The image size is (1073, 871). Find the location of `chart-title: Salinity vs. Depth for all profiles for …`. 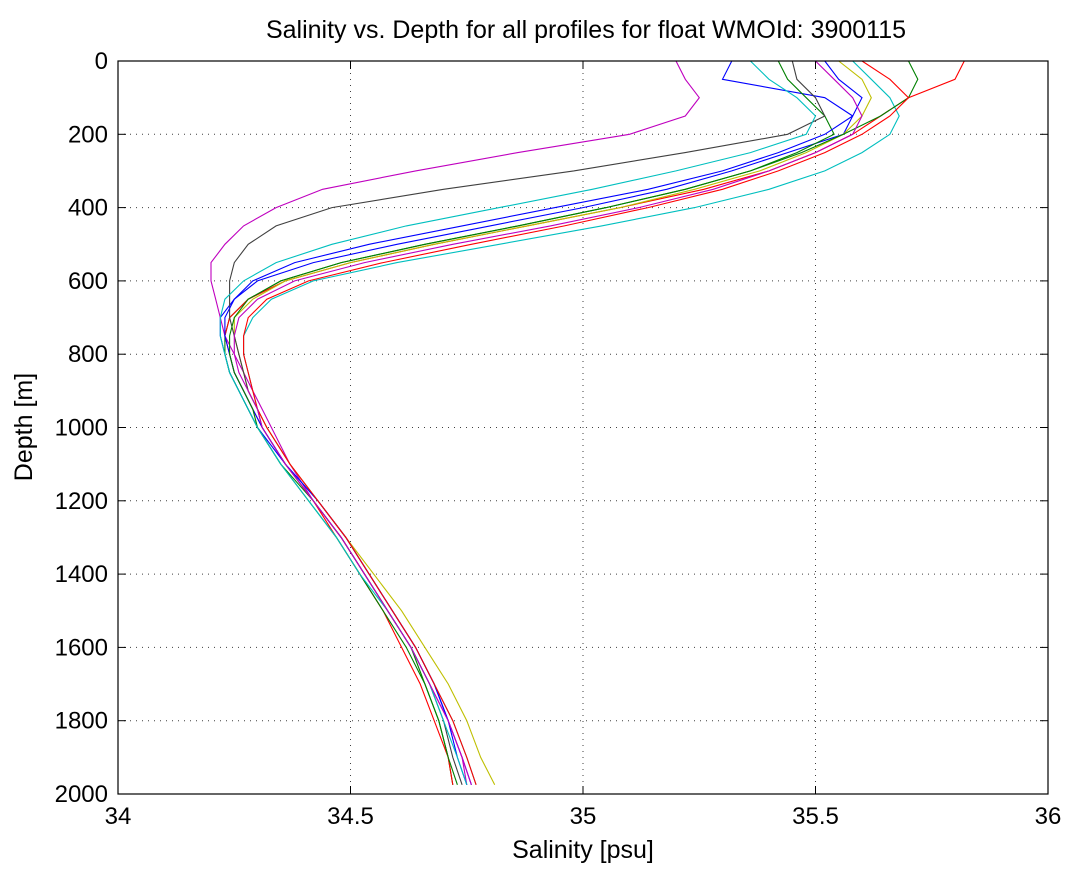

chart-title: Salinity vs. Depth for all profiles for … is located at coordinates (586, 30).